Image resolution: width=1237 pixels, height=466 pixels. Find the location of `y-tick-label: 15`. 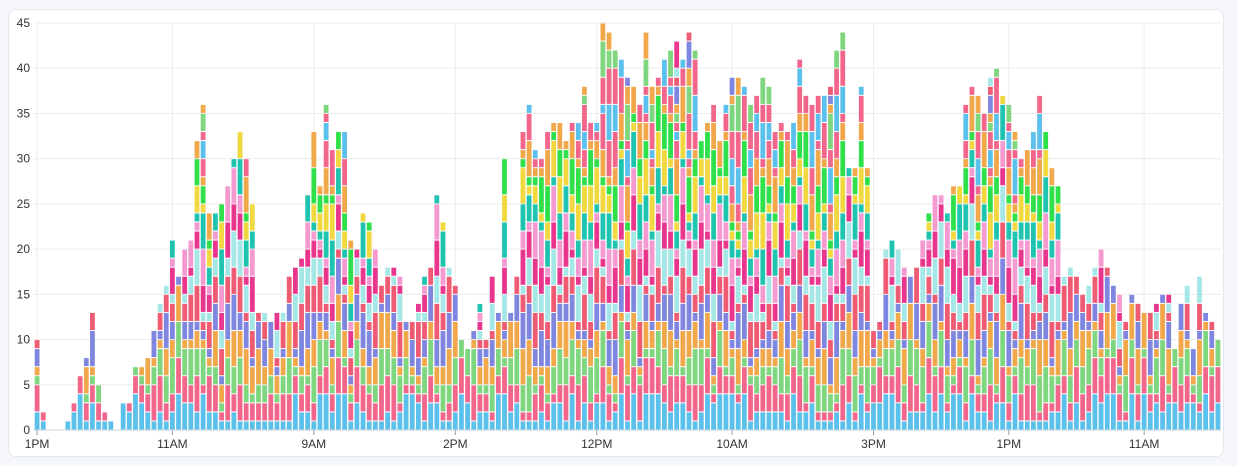

y-tick-label: 15 is located at coordinates (24, 294).